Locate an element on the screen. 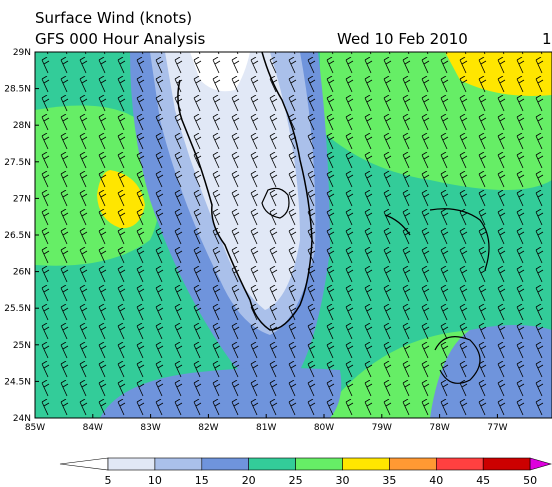 The image size is (552, 487). lon-label: 81W is located at coordinates (266, 428).